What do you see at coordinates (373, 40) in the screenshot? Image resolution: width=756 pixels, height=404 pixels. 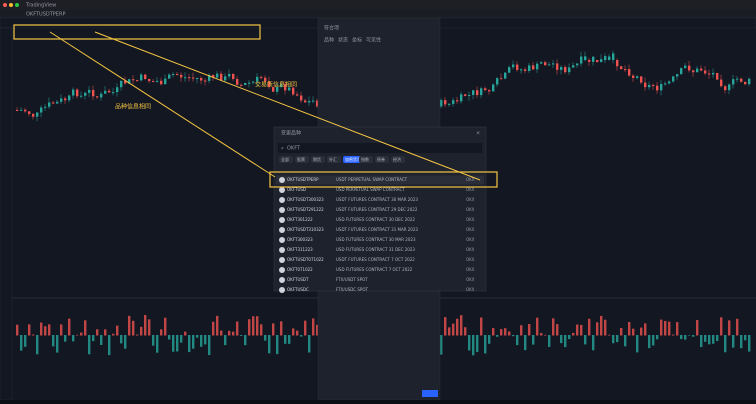 I see `settings-tab: 可见性` at bounding box center [373, 40].